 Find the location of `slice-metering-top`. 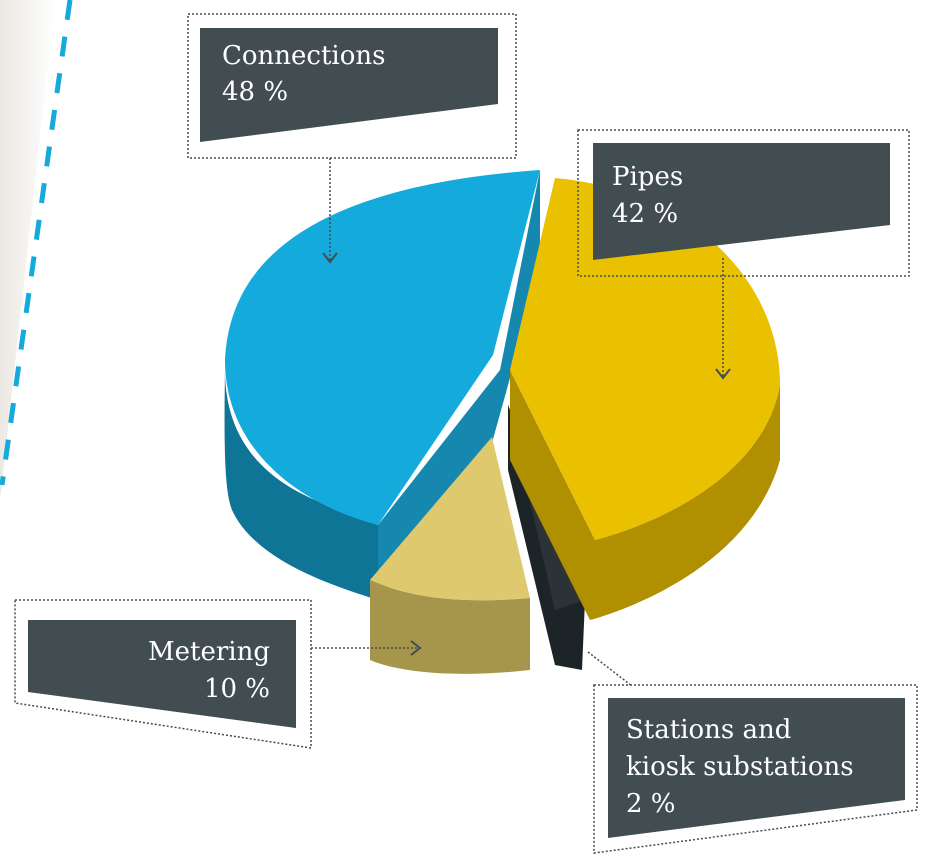

slice-metering-top is located at coordinates (450, 519).